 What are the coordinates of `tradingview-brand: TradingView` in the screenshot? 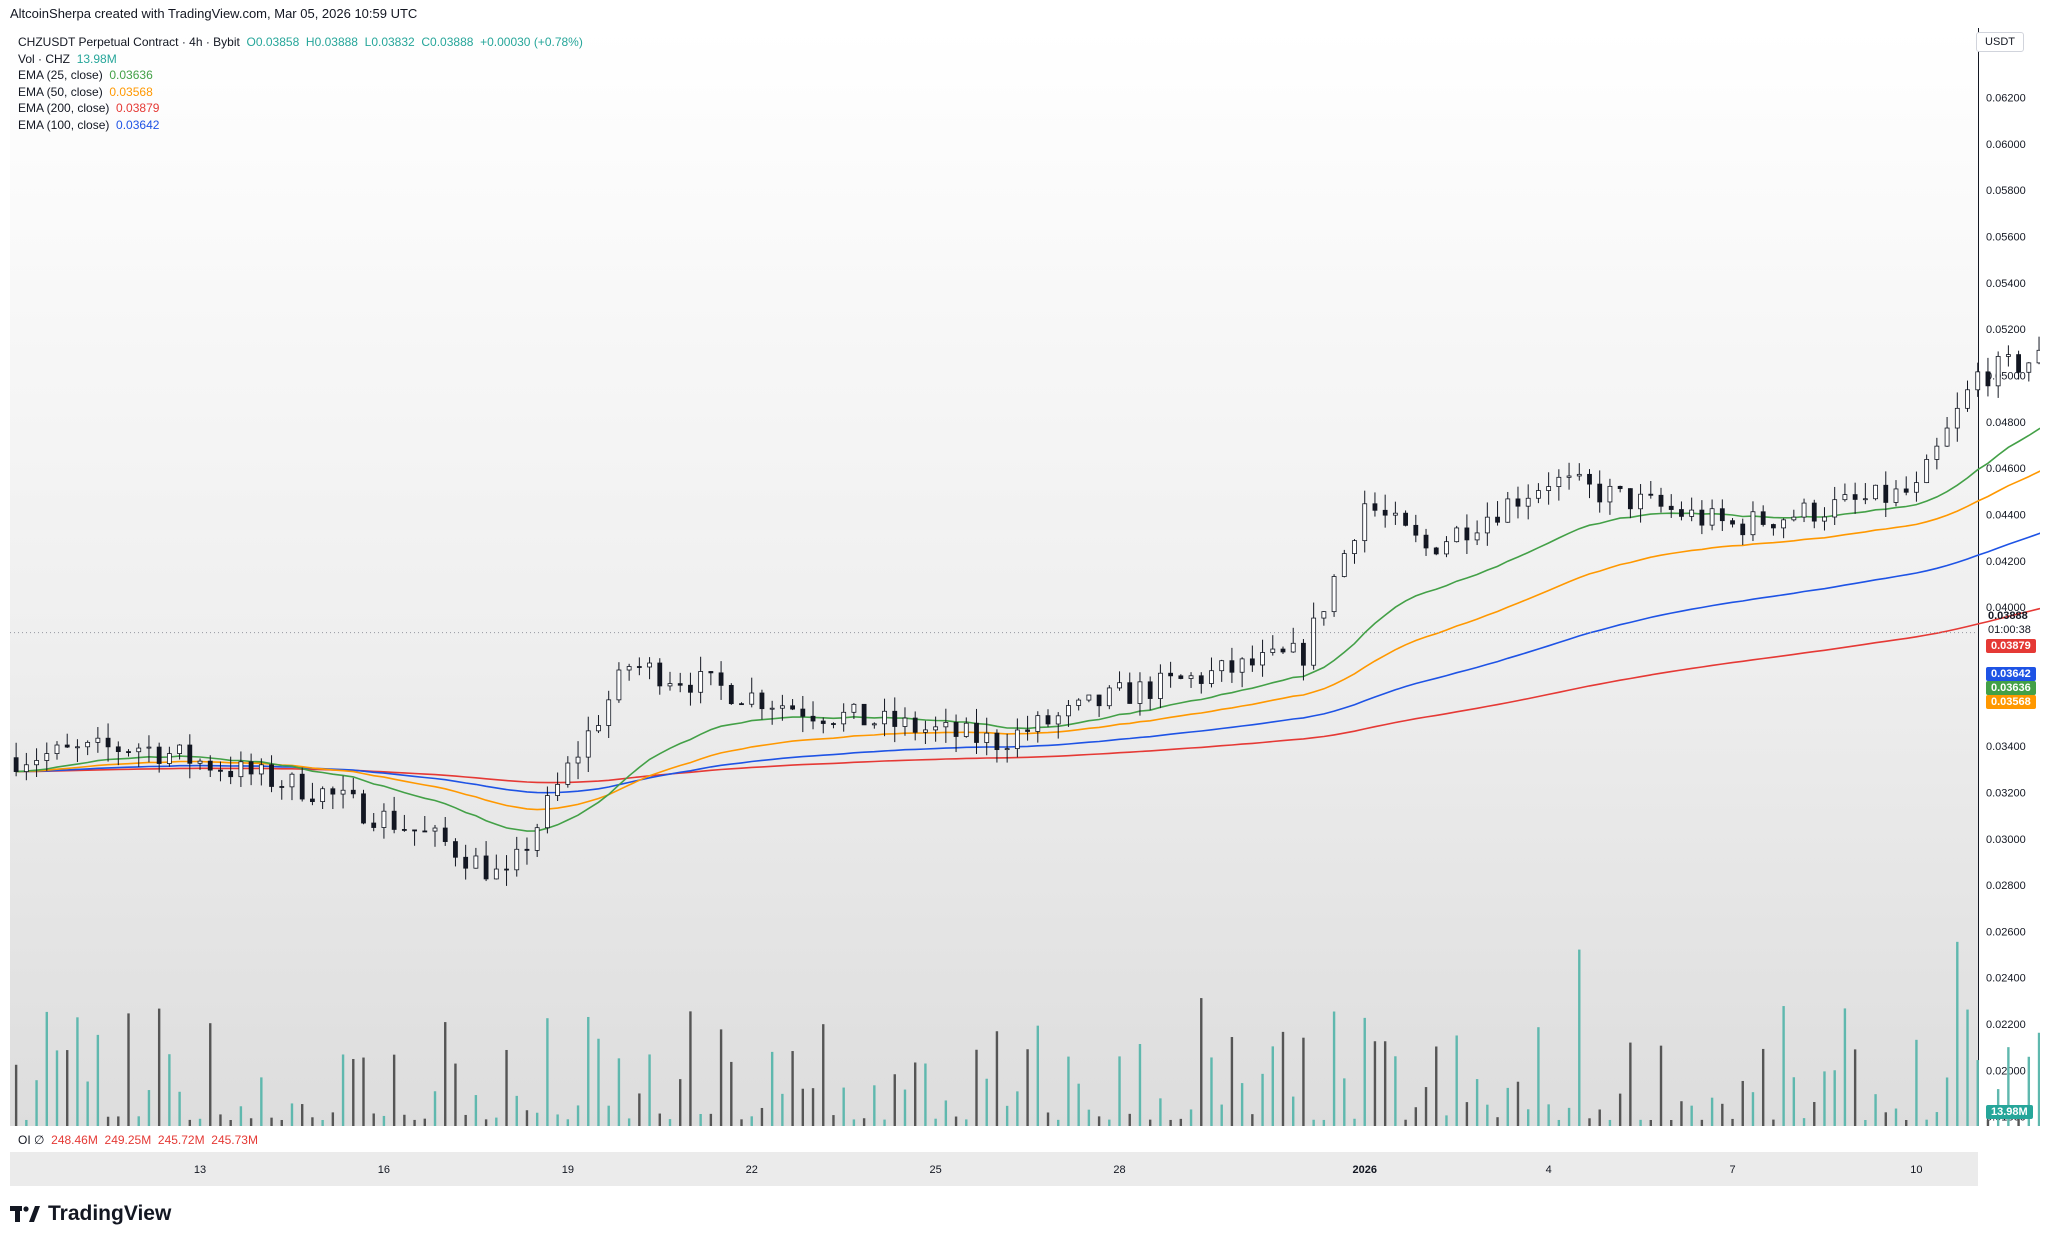 It's located at (90, 1214).